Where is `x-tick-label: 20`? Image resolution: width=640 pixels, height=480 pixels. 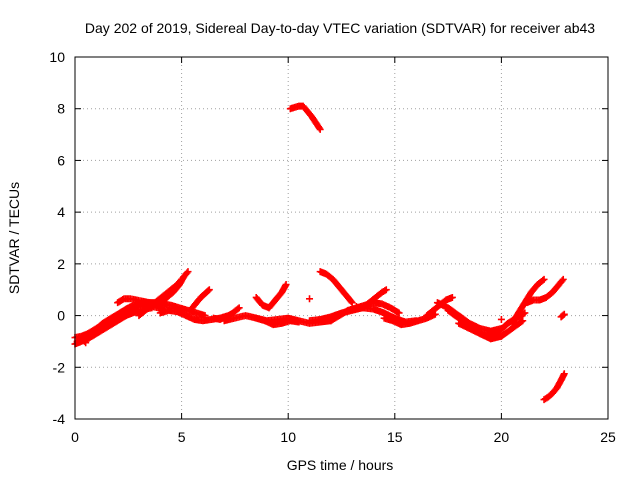 x-tick-label: 20 is located at coordinates (502, 437).